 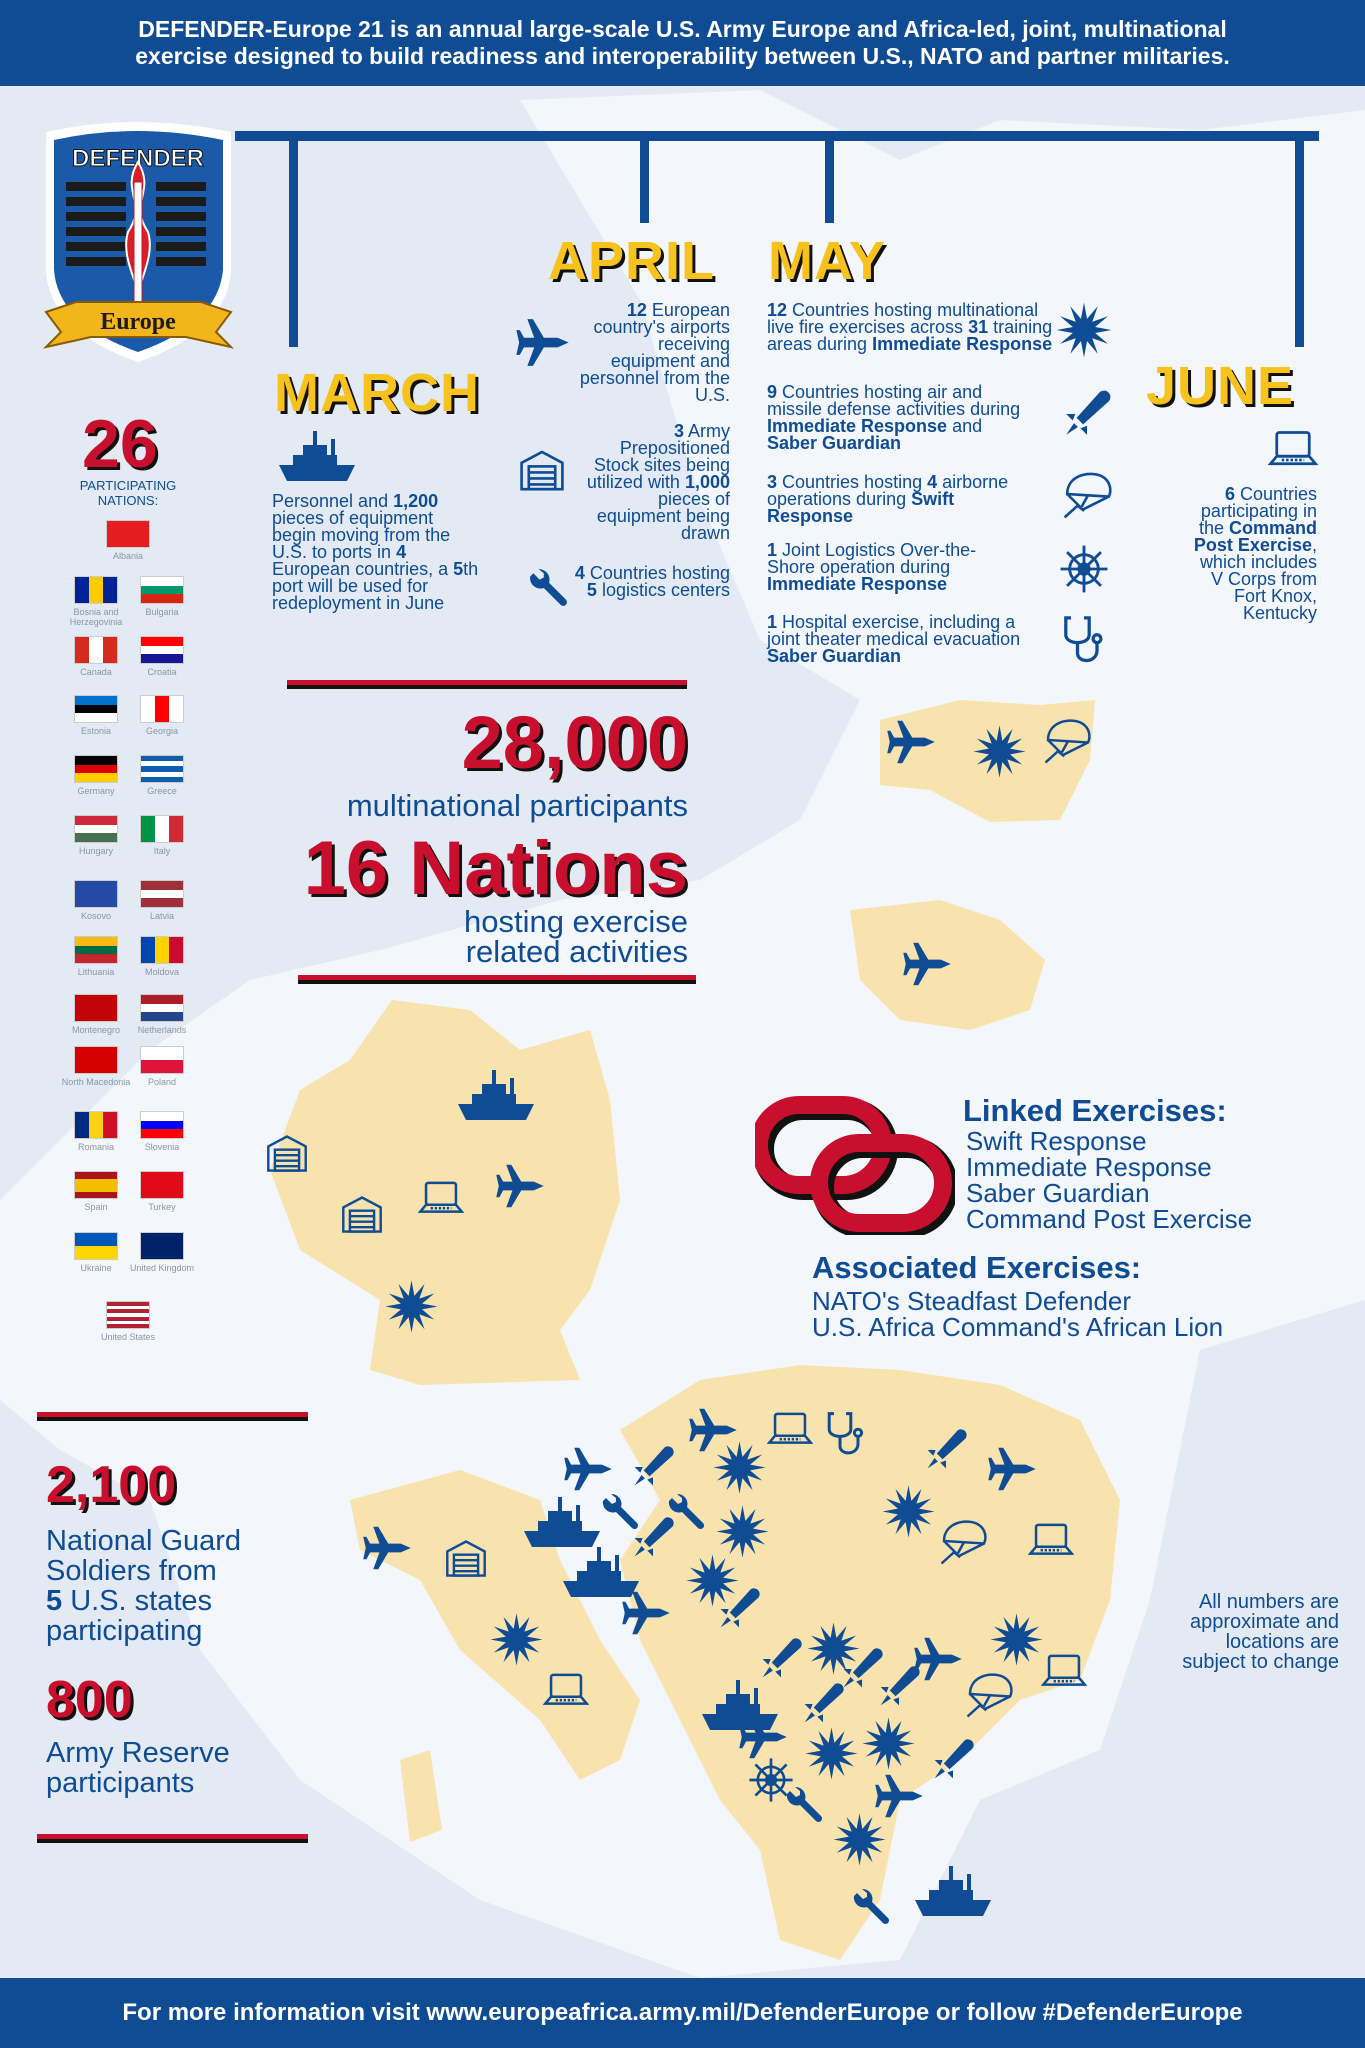 What do you see at coordinates (96, 1246) in the screenshot?
I see `flag-ukraine` at bounding box center [96, 1246].